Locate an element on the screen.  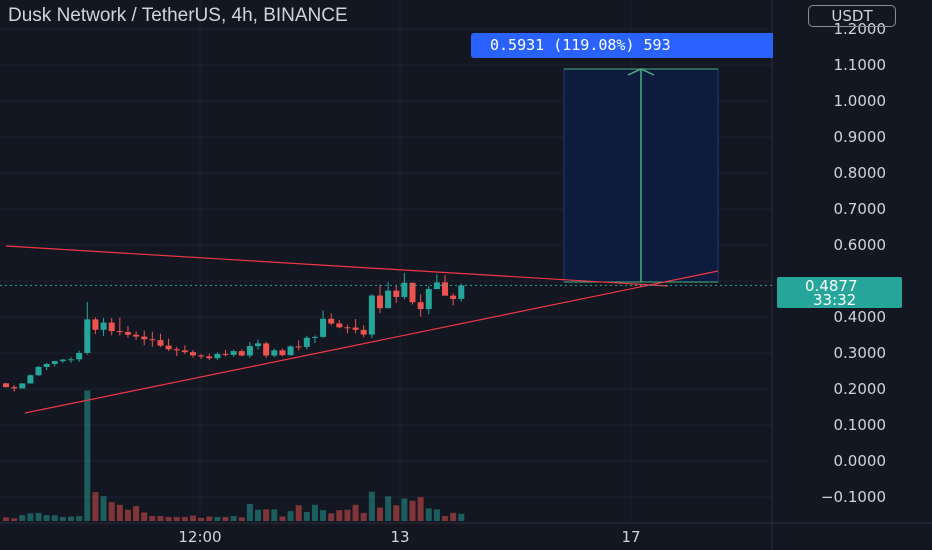
candlestick-series is located at coordinates (234, 332).